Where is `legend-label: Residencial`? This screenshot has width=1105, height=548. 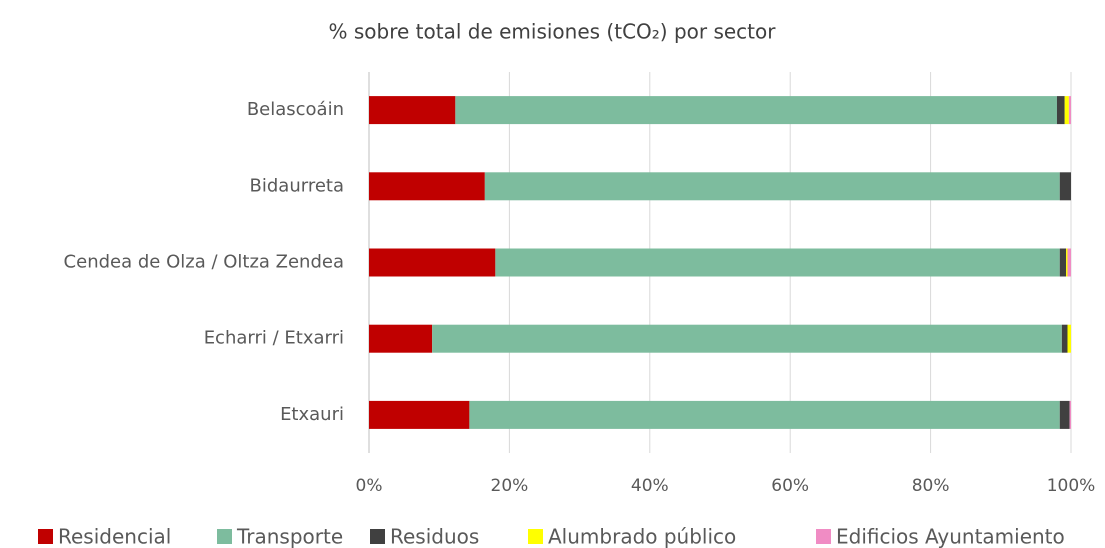
legend-label: Residencial is located at coordinates (114, 536).